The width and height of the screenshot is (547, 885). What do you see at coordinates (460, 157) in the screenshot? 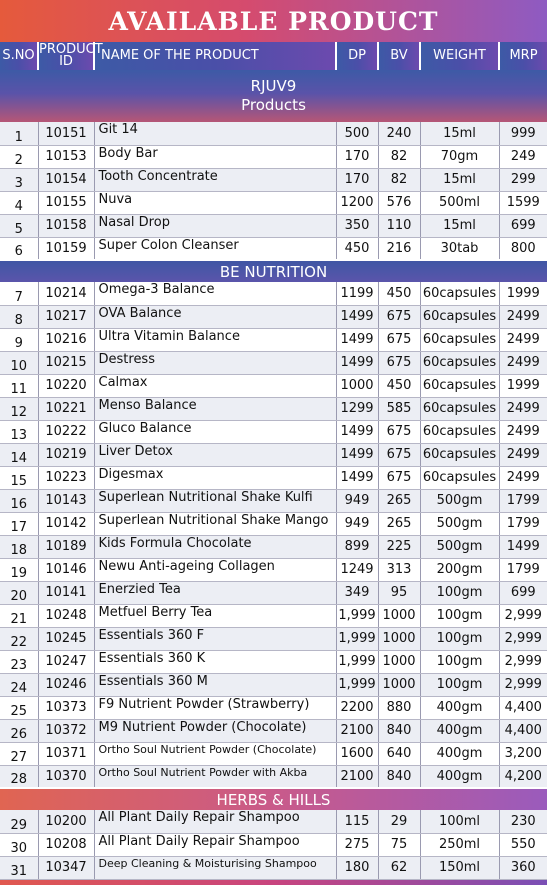
I see `cell-weight: 70gm` at bounding box center [460, 157].